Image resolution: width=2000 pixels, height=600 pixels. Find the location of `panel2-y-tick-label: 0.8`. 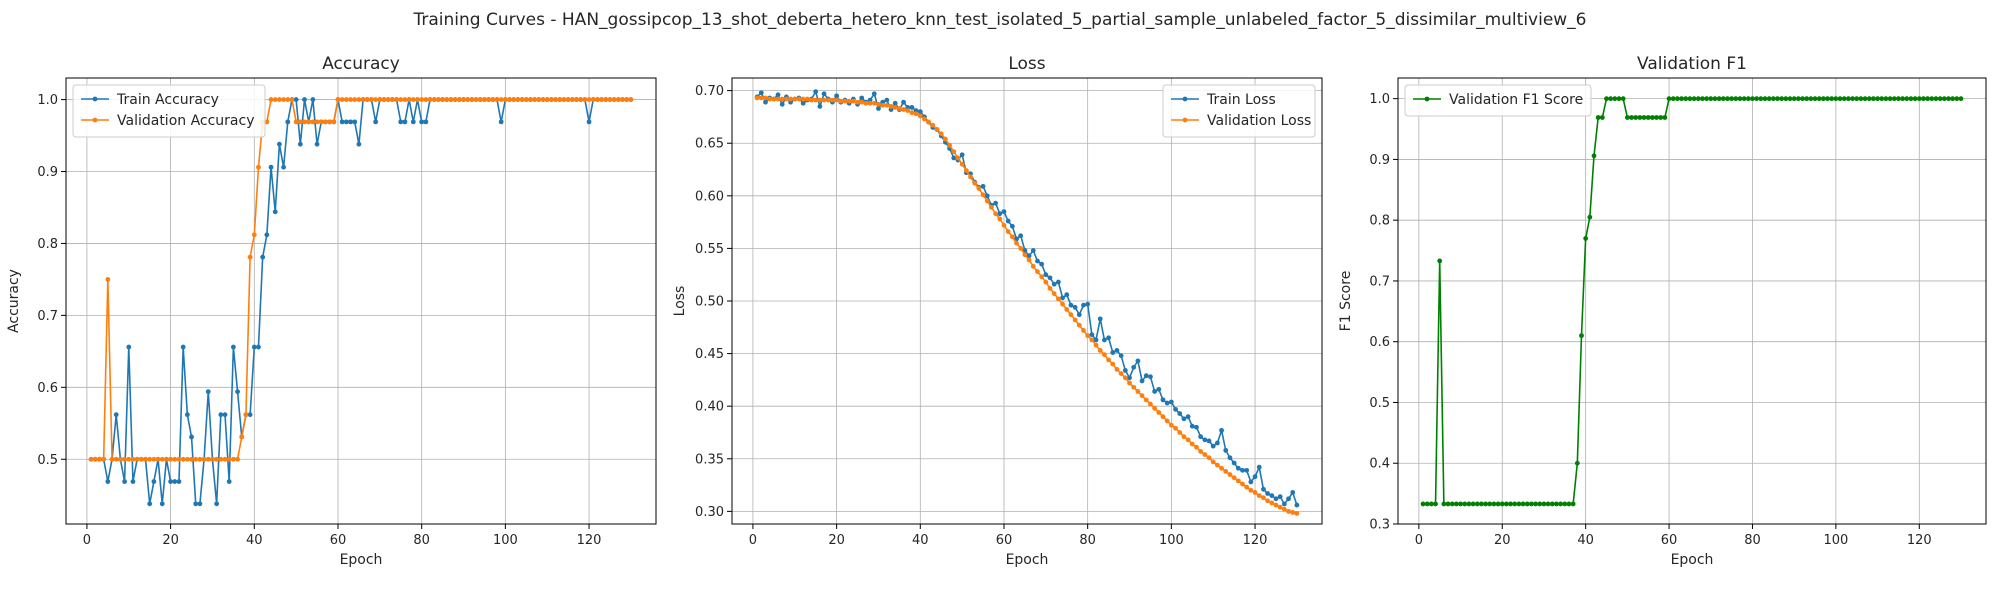

panel2-y-tick-label: 0.8 is located at coordinates (1379, 221).